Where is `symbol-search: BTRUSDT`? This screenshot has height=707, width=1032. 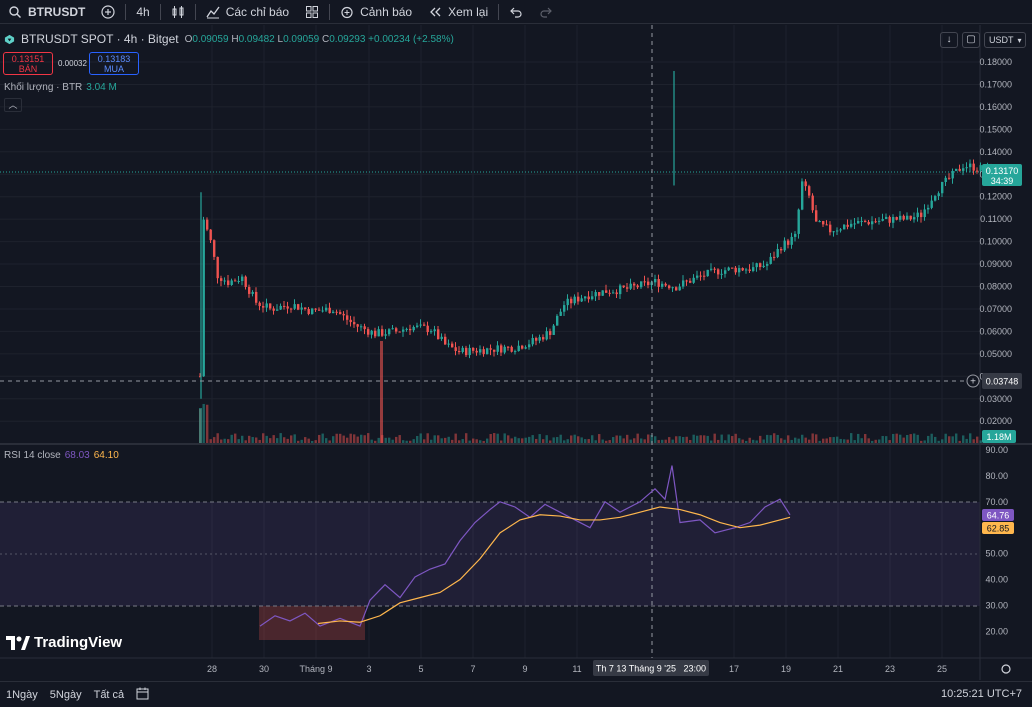 symbol-search: BTRUSDT is located at coordinates (46, 12).